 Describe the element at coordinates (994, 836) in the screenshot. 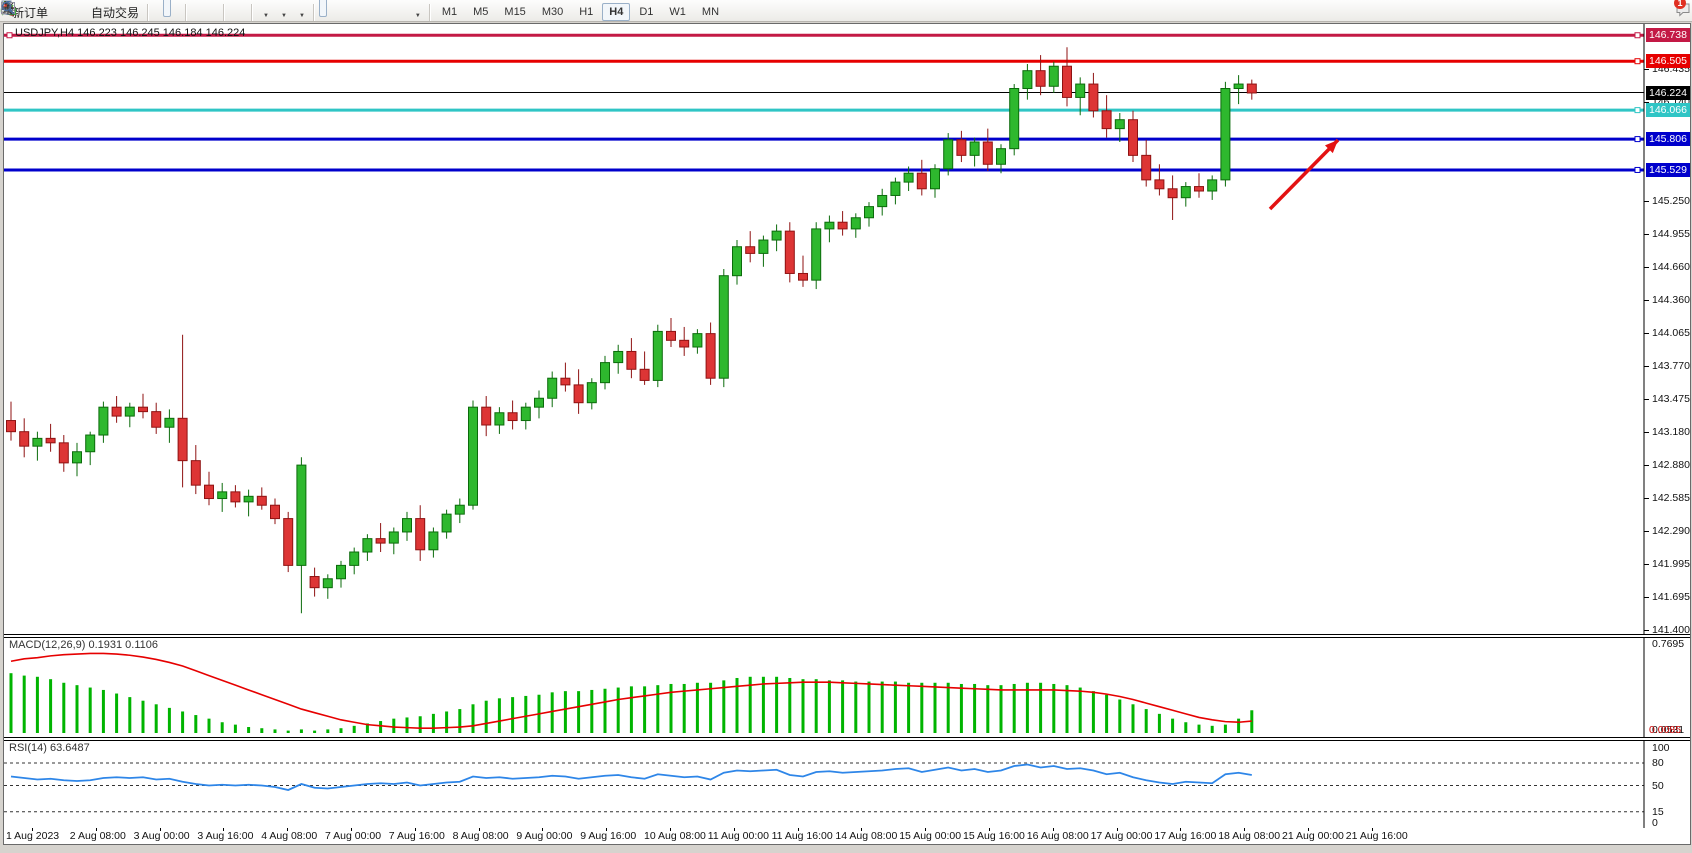

I see `time-axis-label: 15 Aug 16:00` at that location.